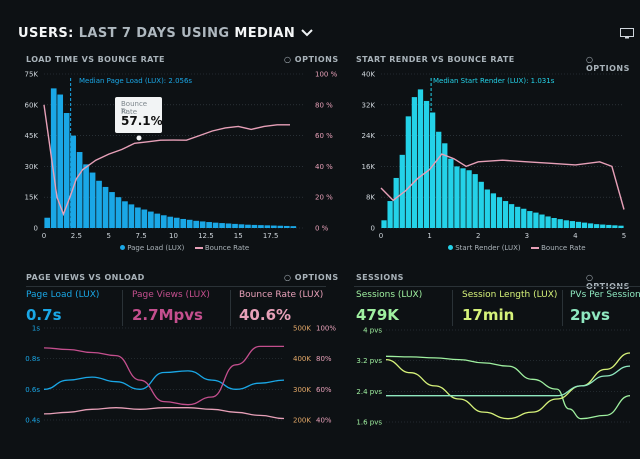 The width and height of the screenshot is (640, 459). I want to click on y-tick-label: 40%, so click(324, 421).